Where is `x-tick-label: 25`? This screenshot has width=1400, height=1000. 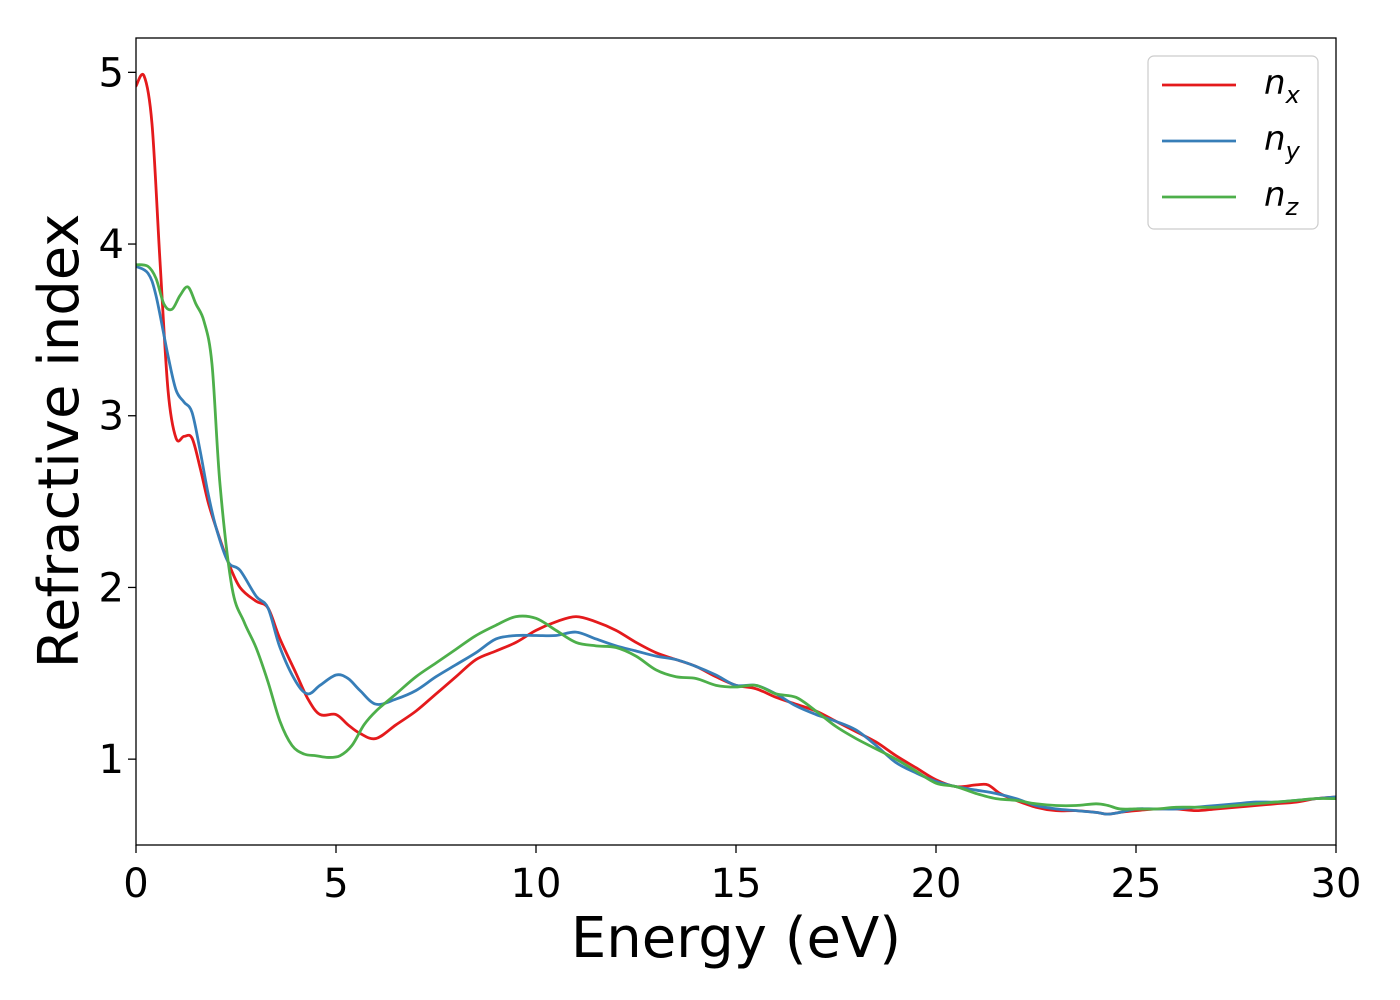 x-tick-label: 25 is located at coordinates (1136, 884).